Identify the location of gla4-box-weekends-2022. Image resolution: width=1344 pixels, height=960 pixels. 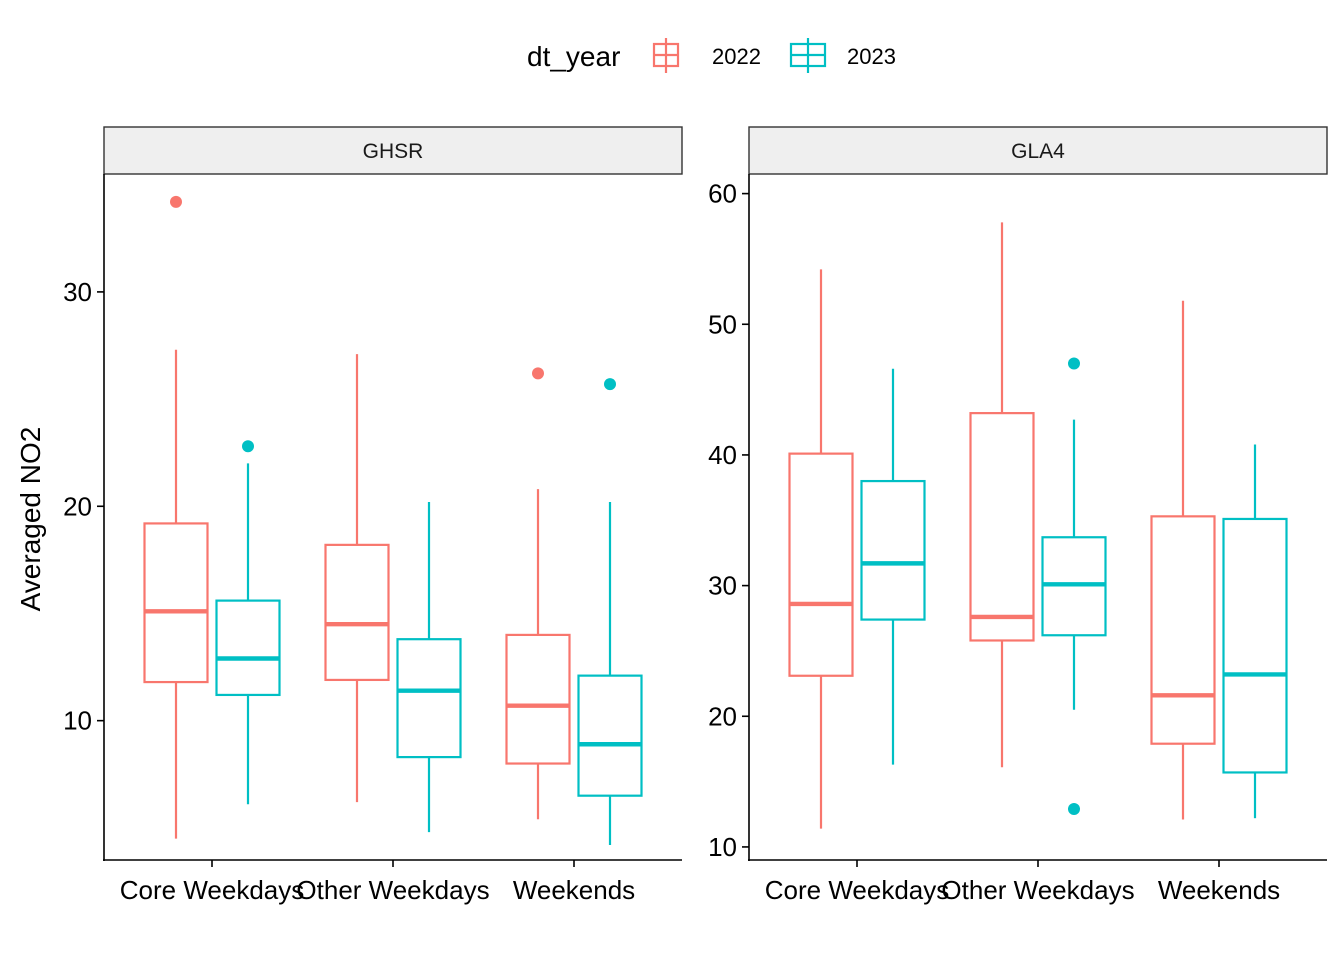
(1183, 560).